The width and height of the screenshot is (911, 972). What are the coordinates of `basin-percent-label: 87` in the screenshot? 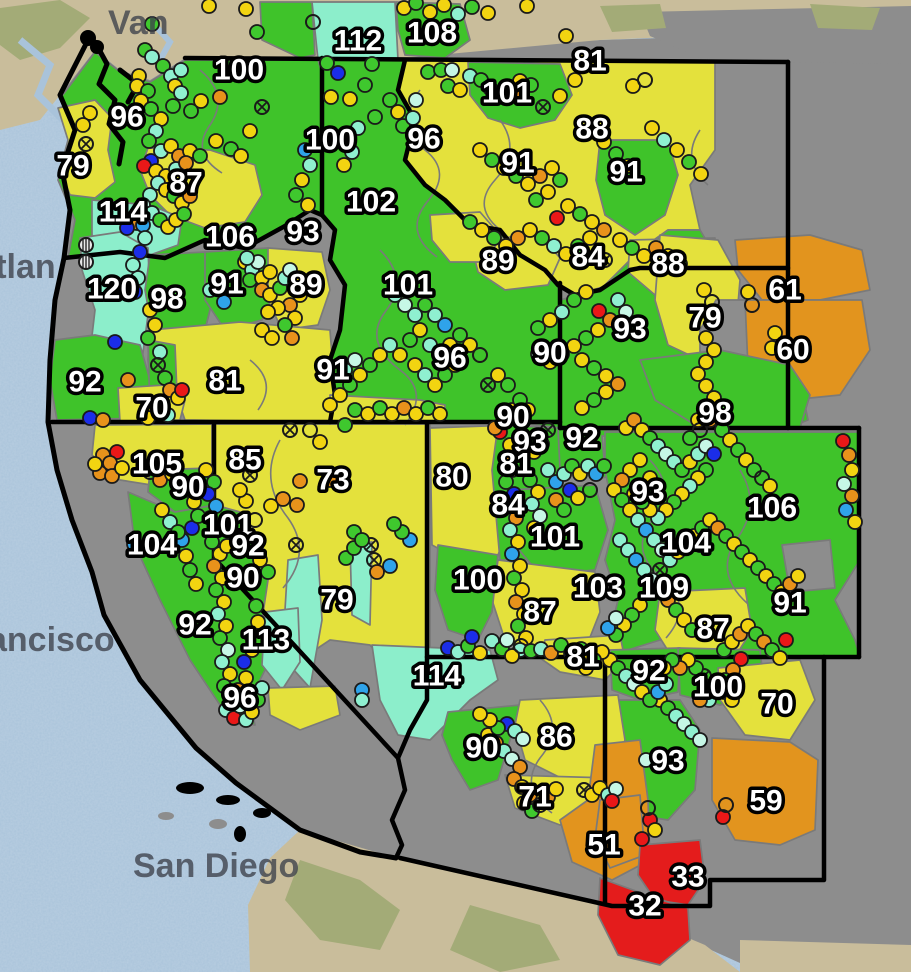 It's located at (540, 612).